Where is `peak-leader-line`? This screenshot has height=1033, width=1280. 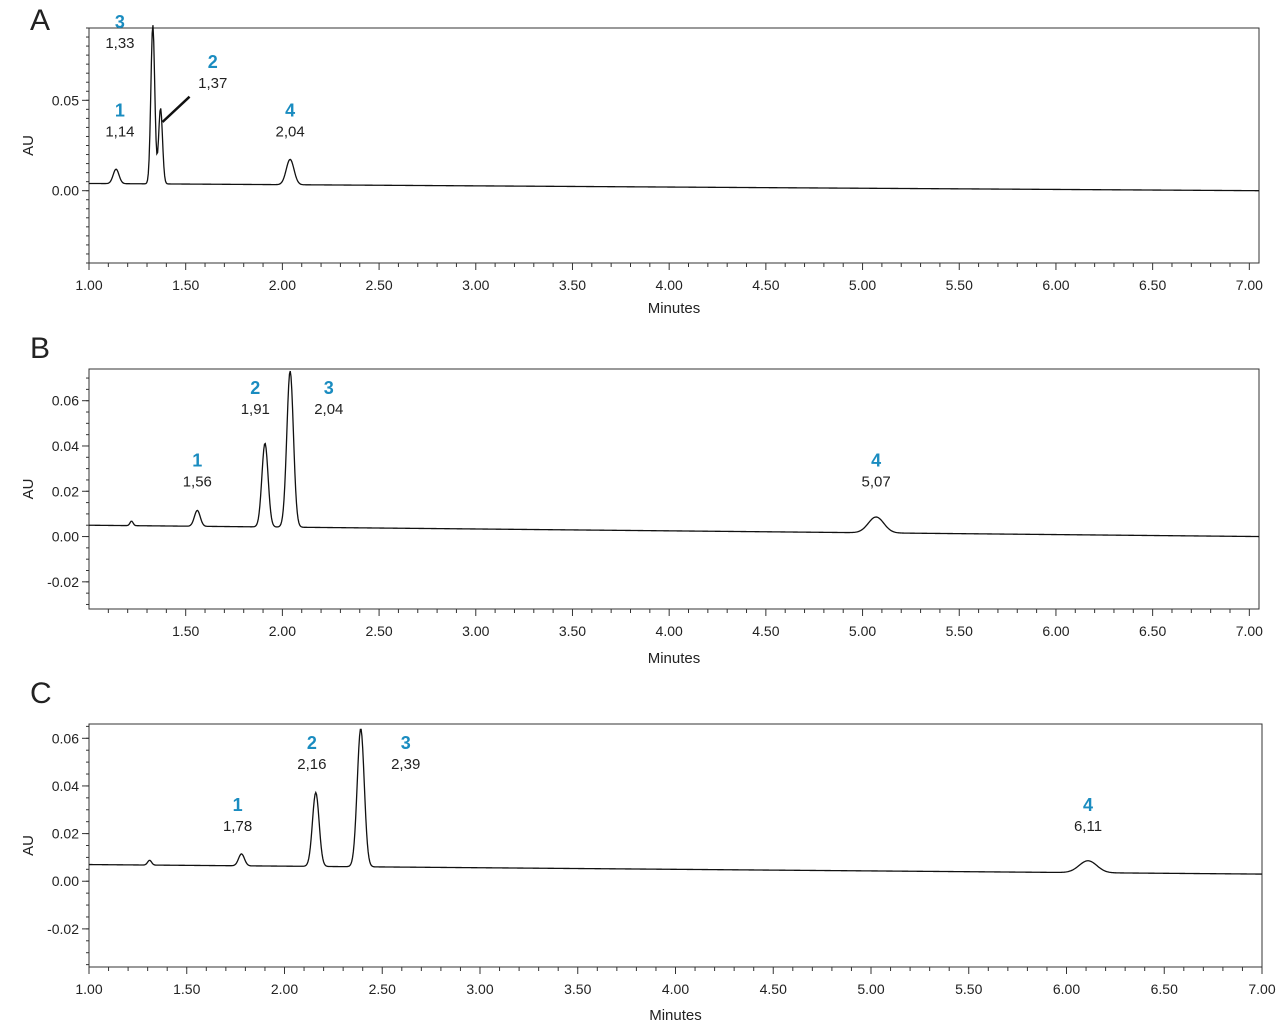 peak-leader-line is located at coordinates (176, 109).